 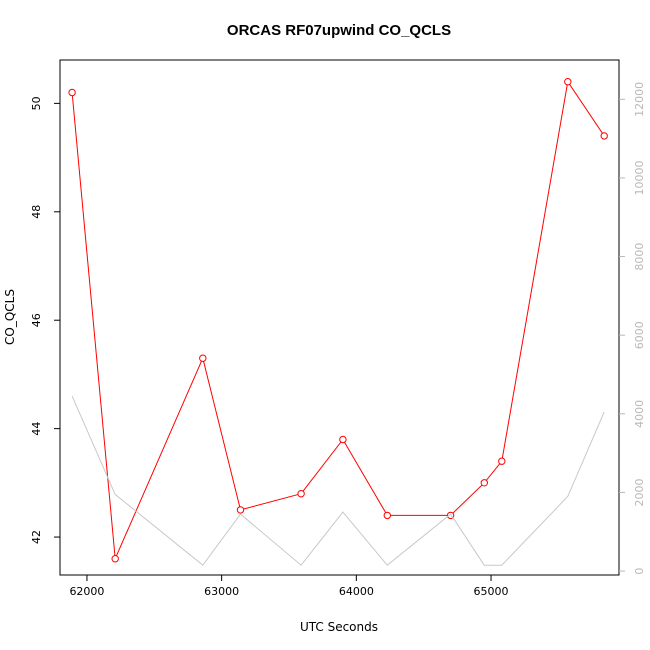 I want to click on y-tick-label: 46, so click(x=36, y=320).